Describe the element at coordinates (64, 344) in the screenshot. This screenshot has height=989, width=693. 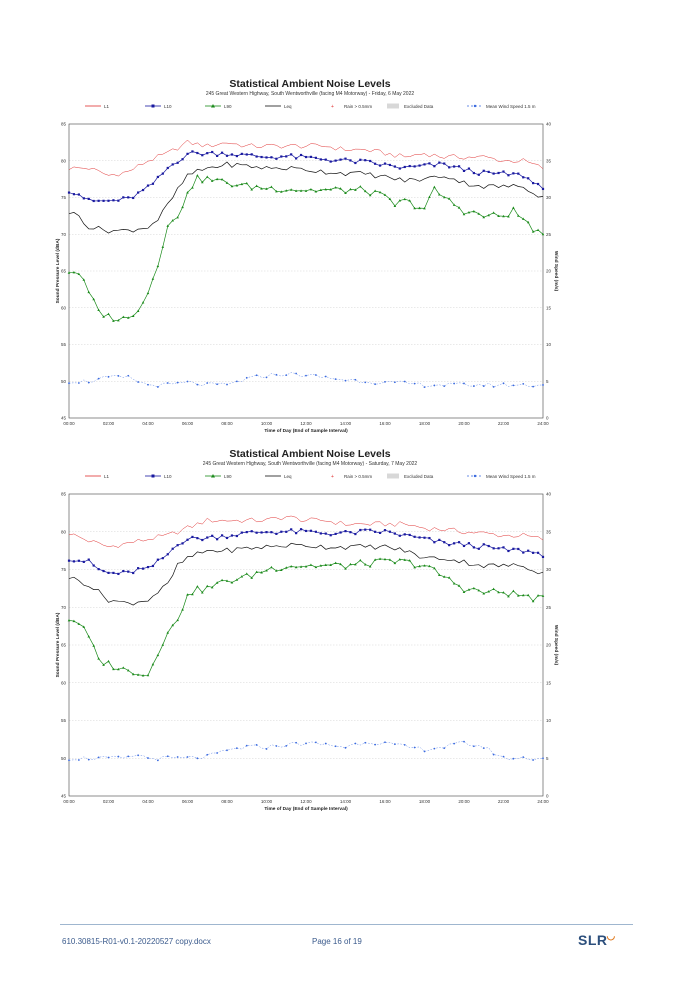
I see `y-tick-label: 55` at that location.